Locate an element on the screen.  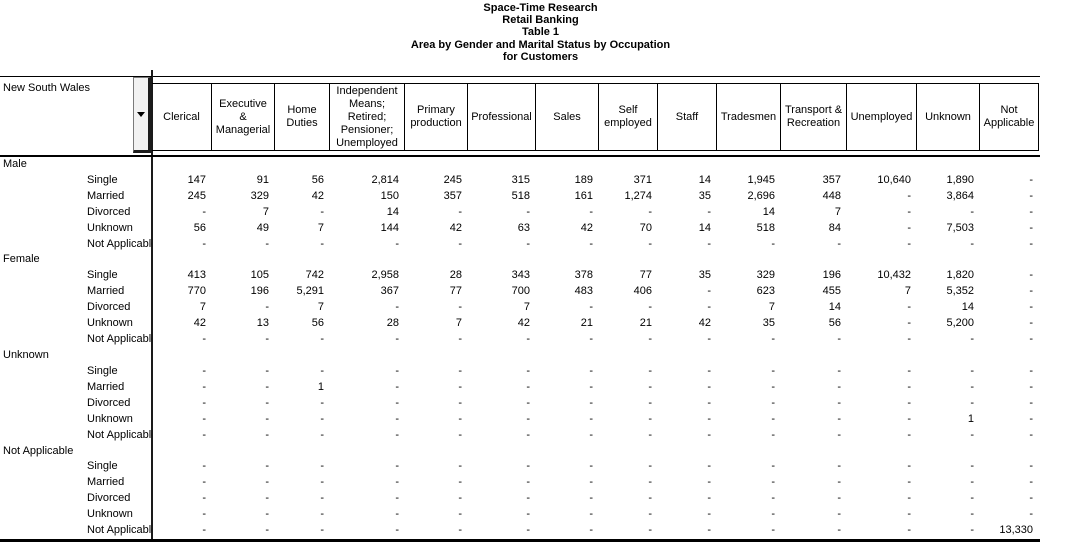
data-cell: 196 is located at coordinates (831, 275).